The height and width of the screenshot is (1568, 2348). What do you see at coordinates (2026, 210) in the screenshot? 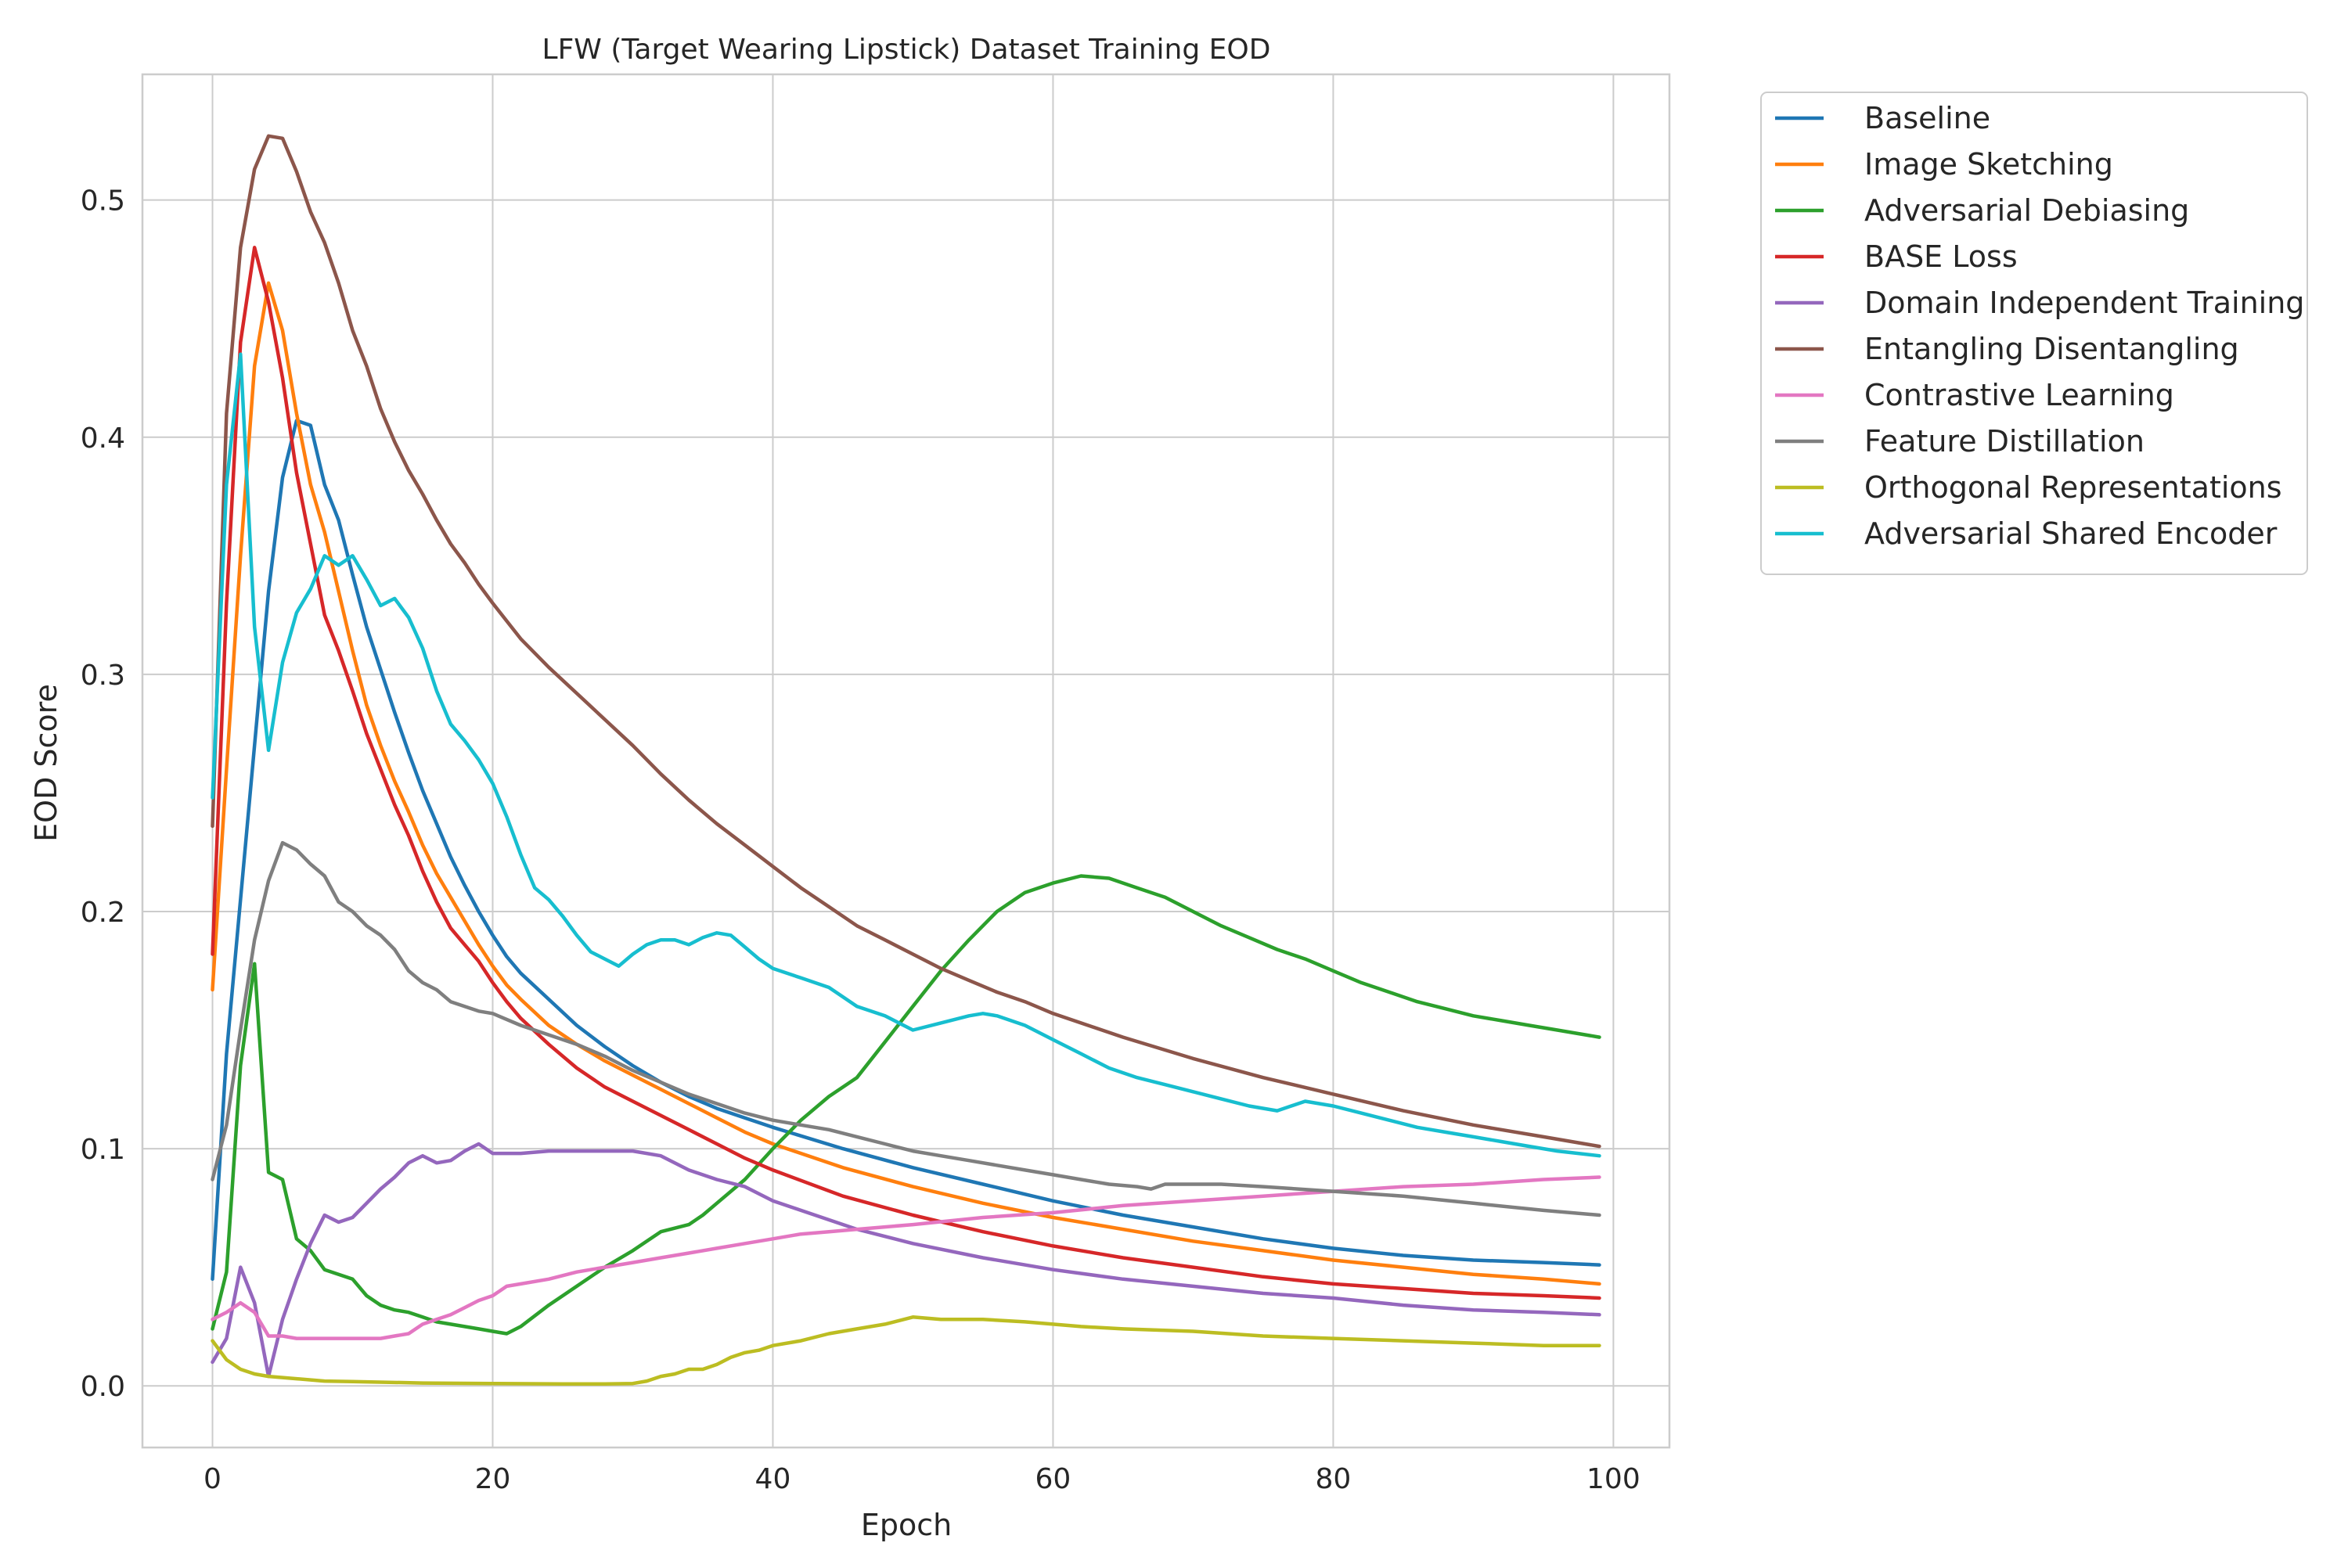
I see `legend-label-2: Adversarial Debiasing` at bounding box center [2026, 210].